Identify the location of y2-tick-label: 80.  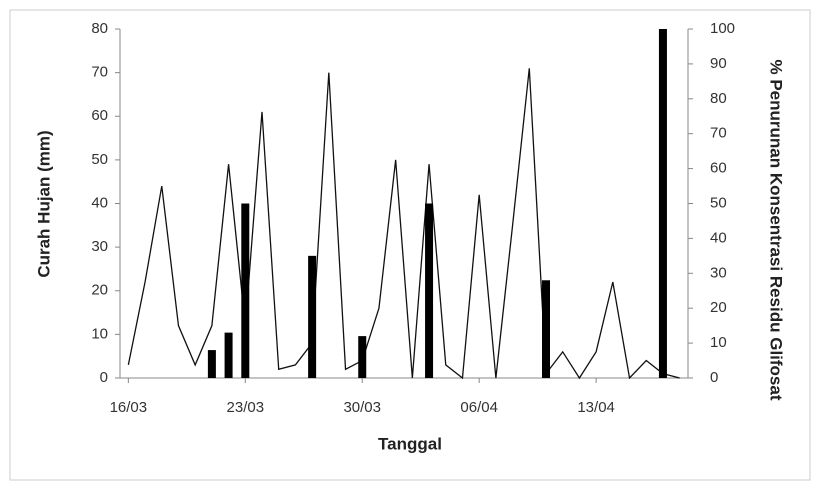
(718, 98).